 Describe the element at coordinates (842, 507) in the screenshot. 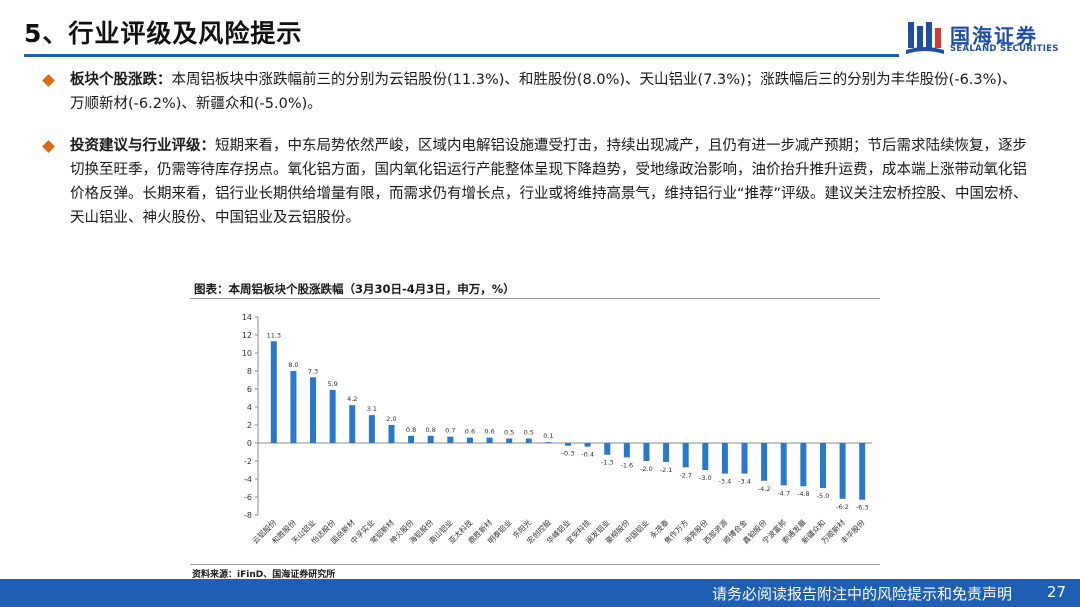

I see `data-label: -6.2` at that location.